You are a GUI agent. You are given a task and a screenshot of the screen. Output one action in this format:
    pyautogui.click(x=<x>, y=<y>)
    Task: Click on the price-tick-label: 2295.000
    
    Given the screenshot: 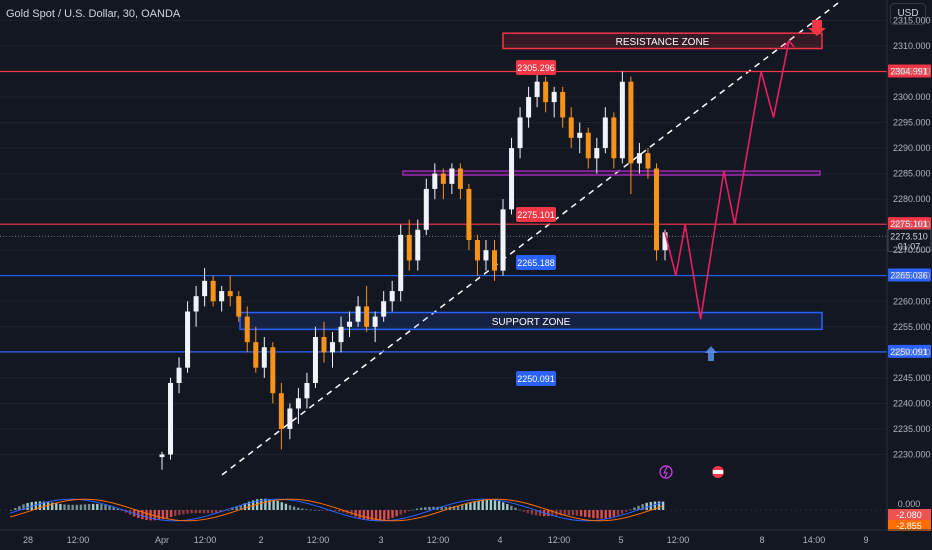 What is the action you would take?
    pyautogui.click(x=912, y=123)
    